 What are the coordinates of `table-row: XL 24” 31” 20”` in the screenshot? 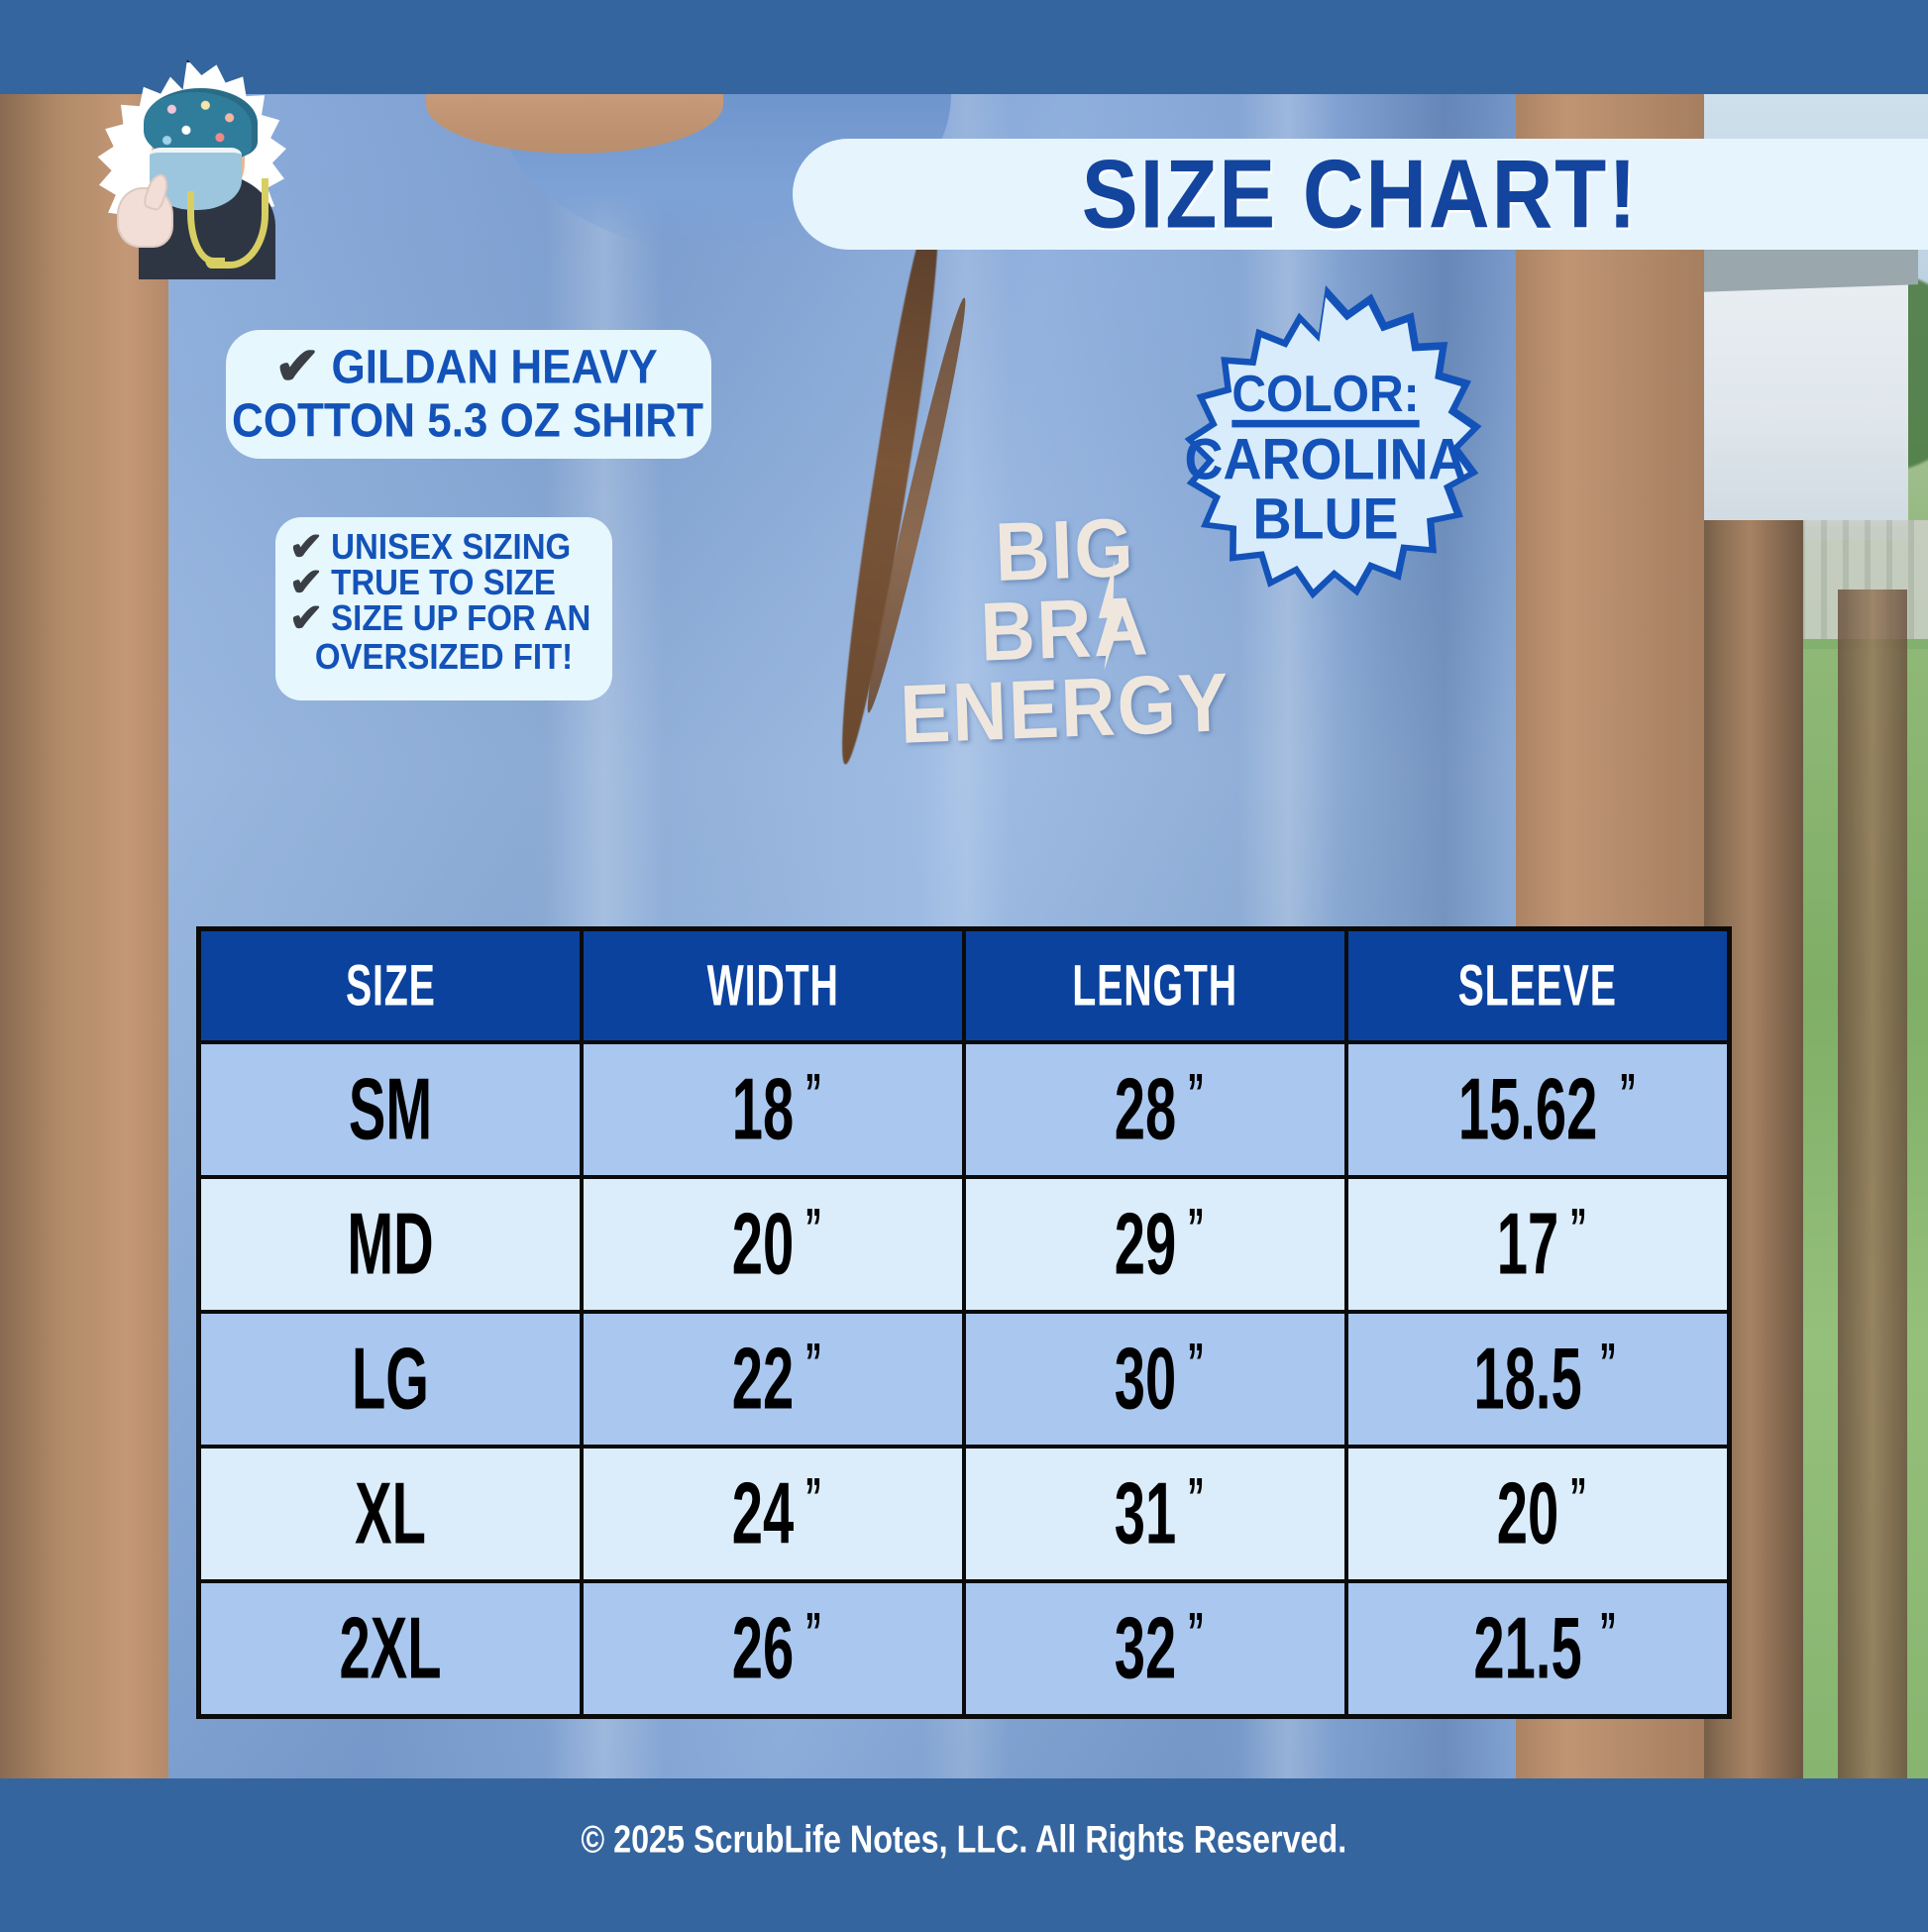 It's located at (964, 1514).